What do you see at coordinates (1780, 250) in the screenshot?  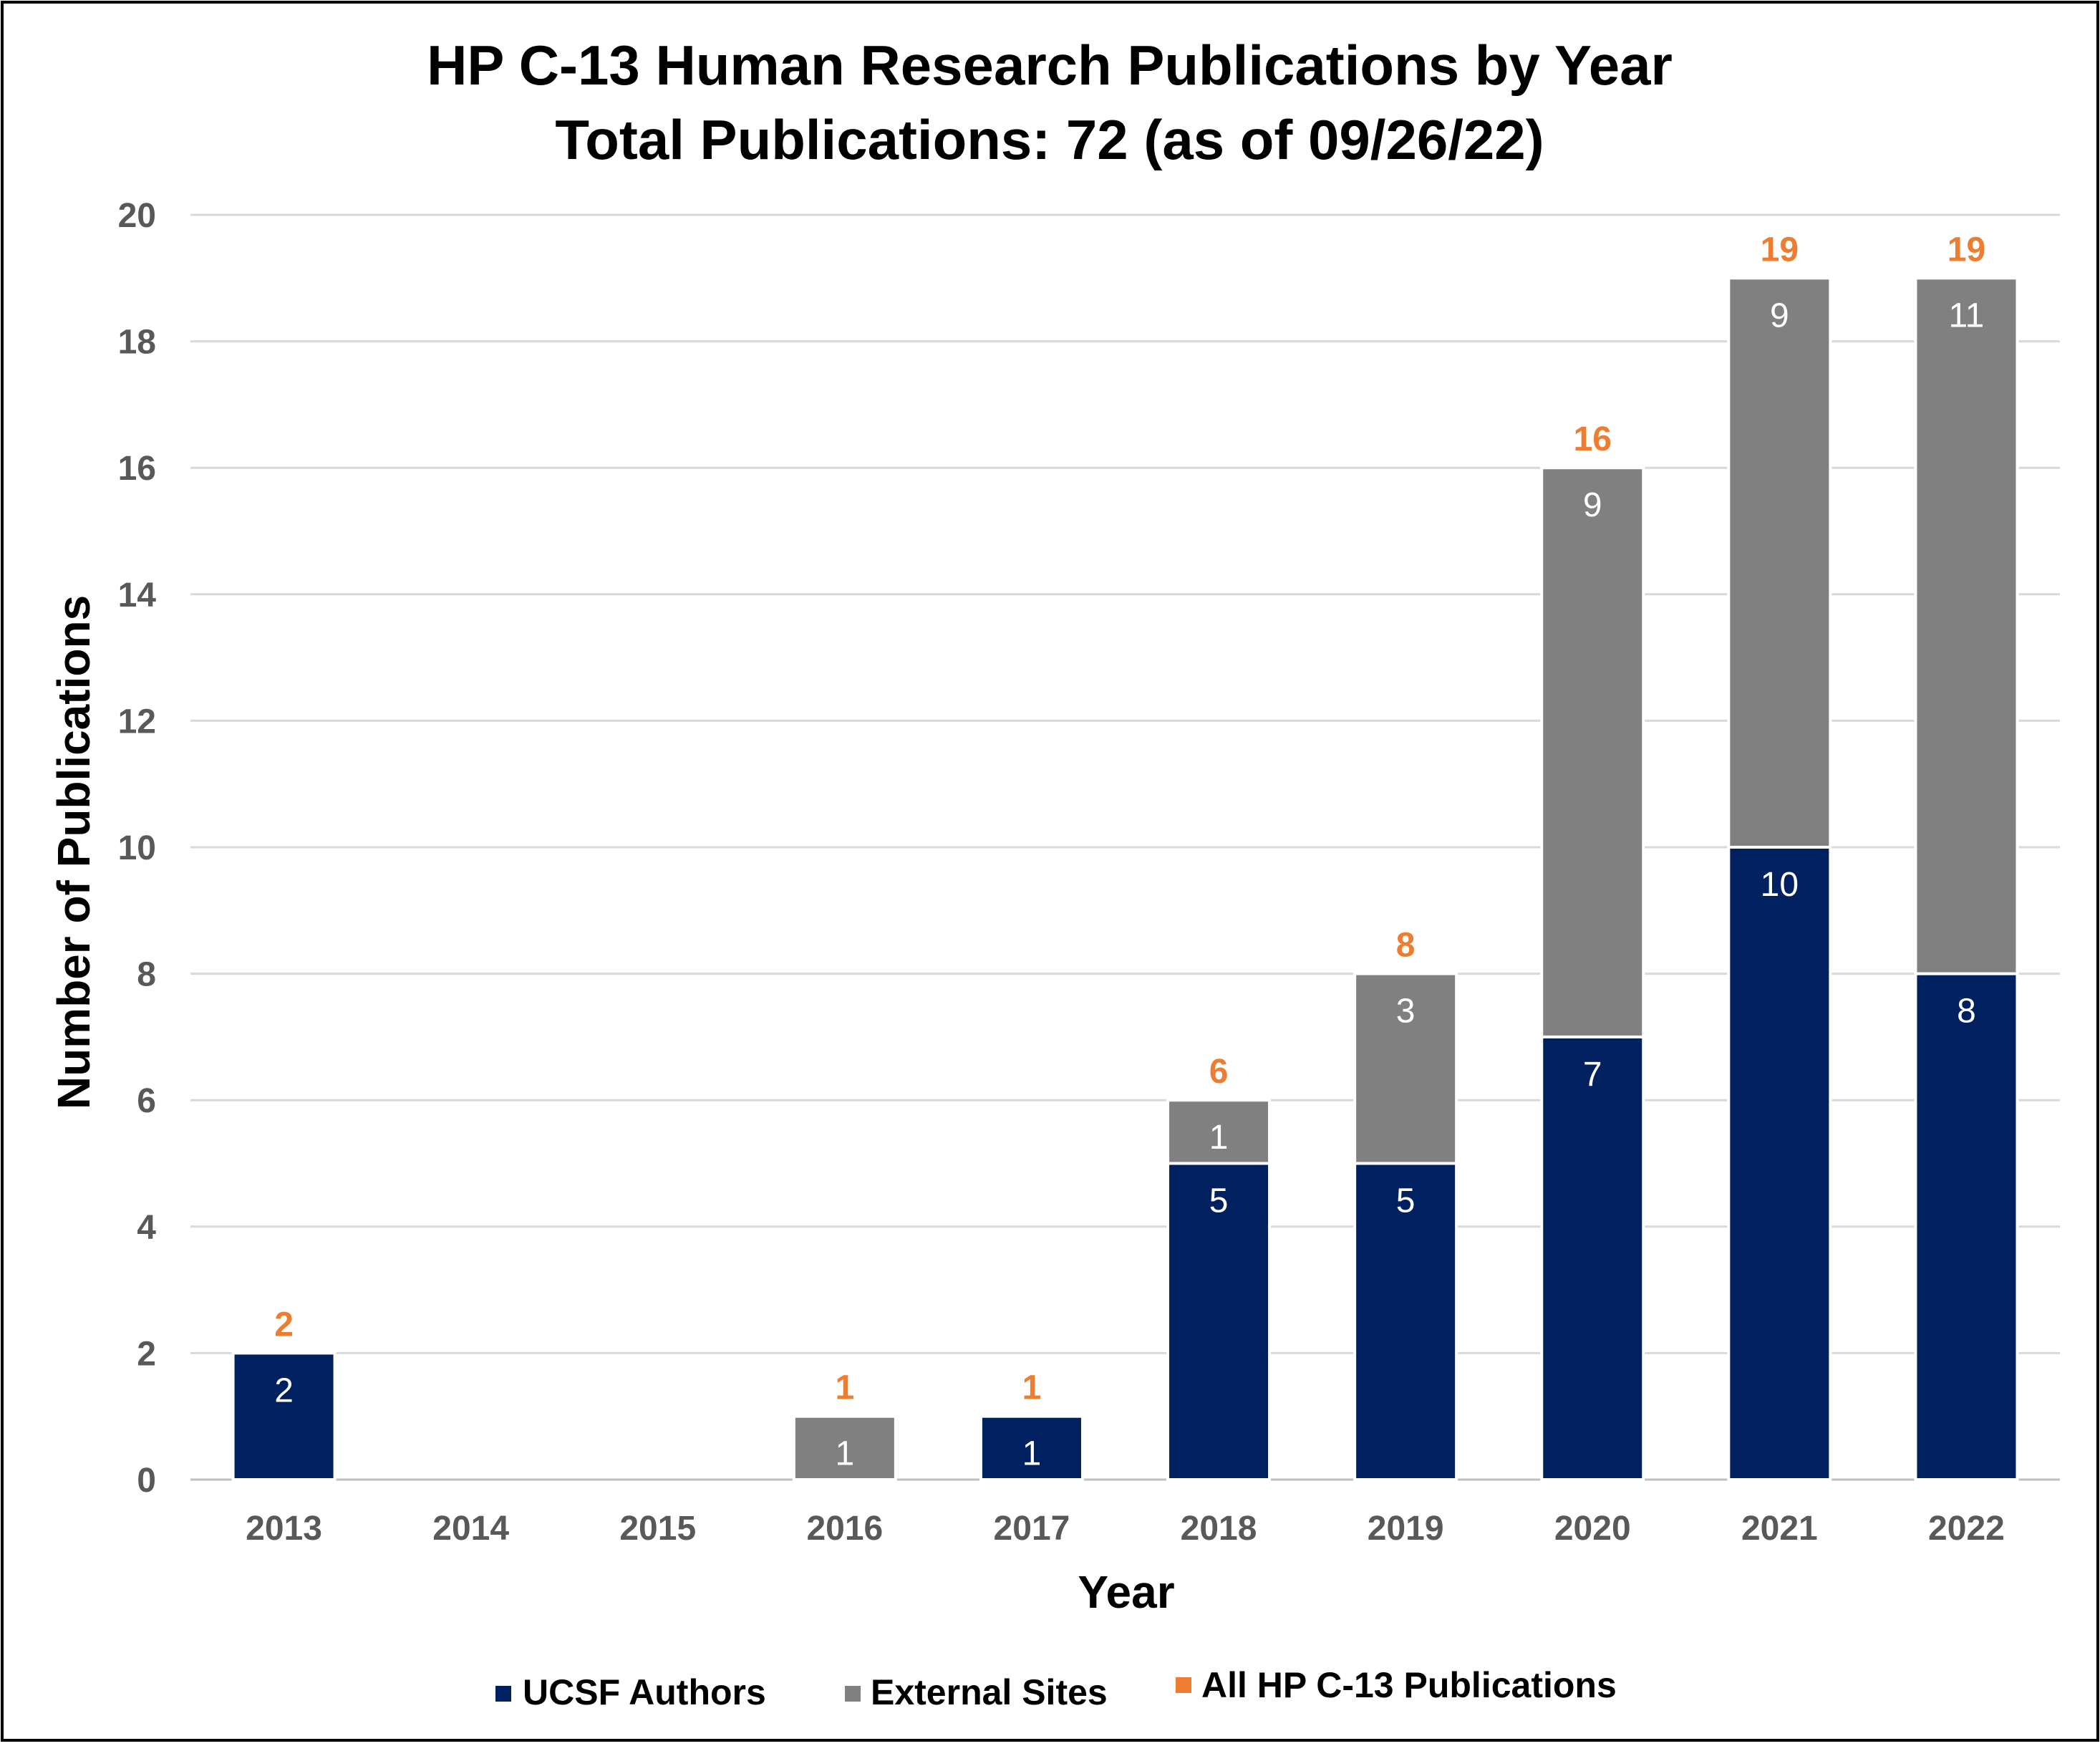 I see `total-label-2021: 19` at bounding box center [1780, 250].